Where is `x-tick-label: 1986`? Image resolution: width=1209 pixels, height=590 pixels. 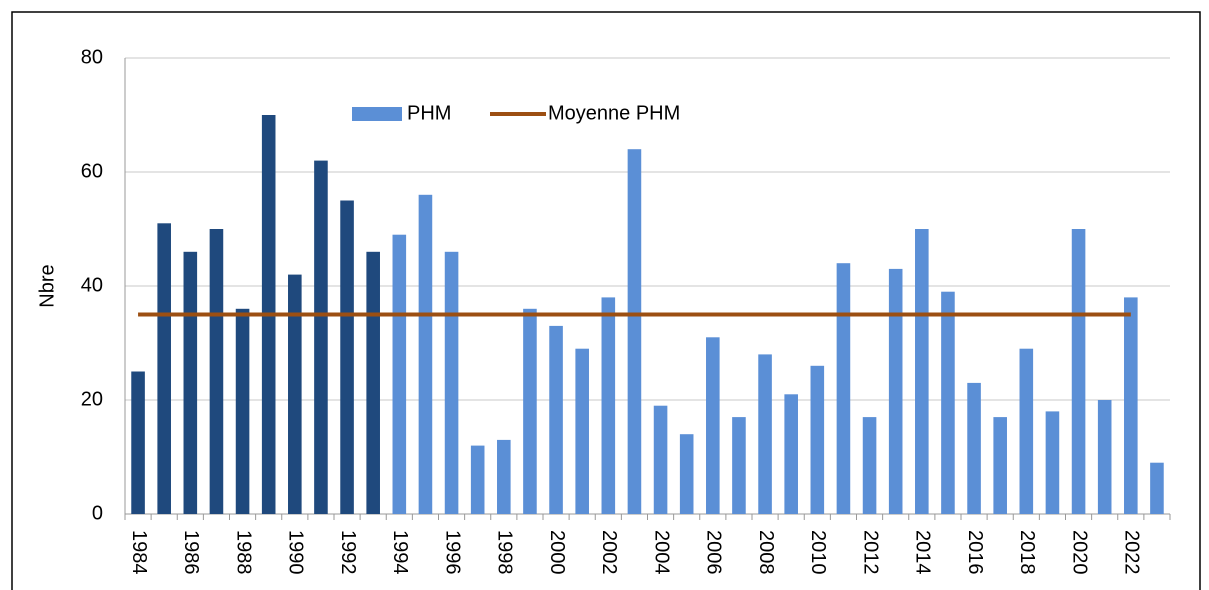
x-tick-label: 1986 is located at coordinates (191, 552).